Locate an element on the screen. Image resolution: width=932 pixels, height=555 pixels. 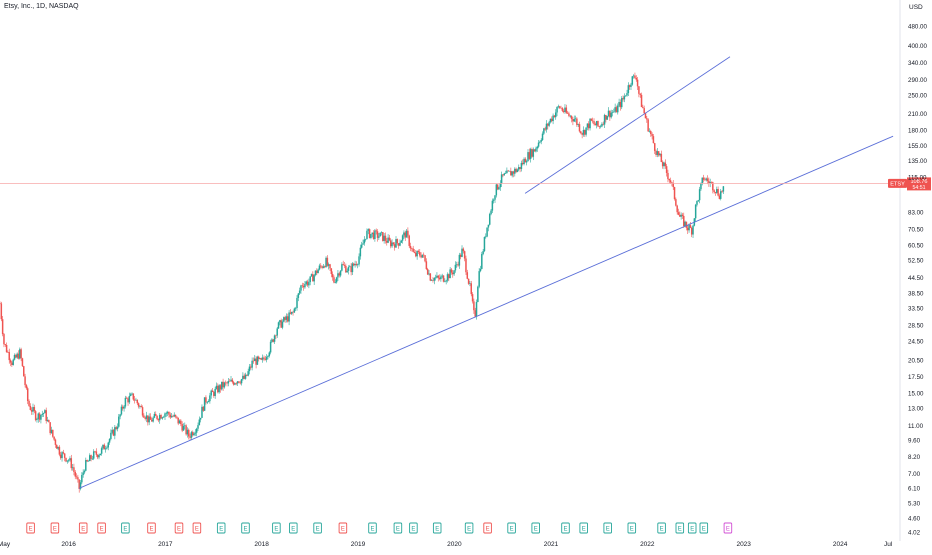
symbol-badge is located at coordinates (897, 183).